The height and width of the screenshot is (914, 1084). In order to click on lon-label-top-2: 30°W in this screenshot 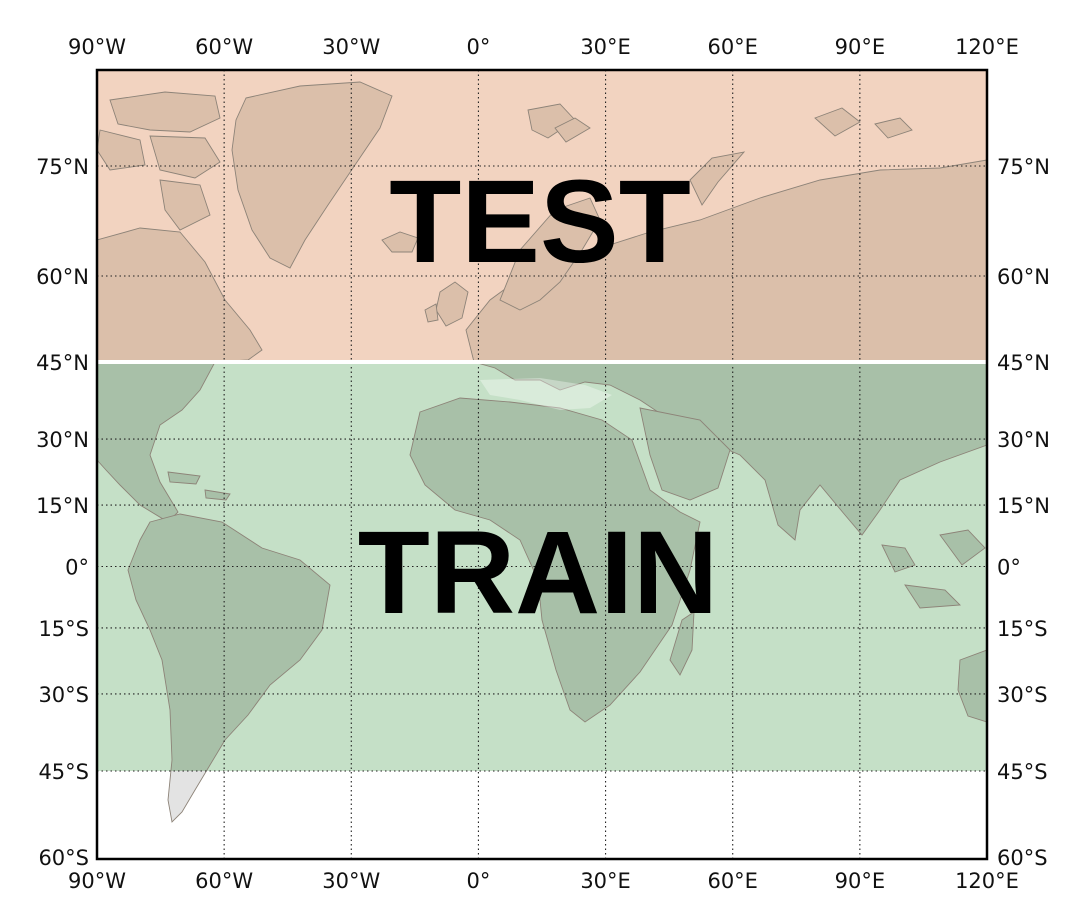, I will do `click(351, 47)`.